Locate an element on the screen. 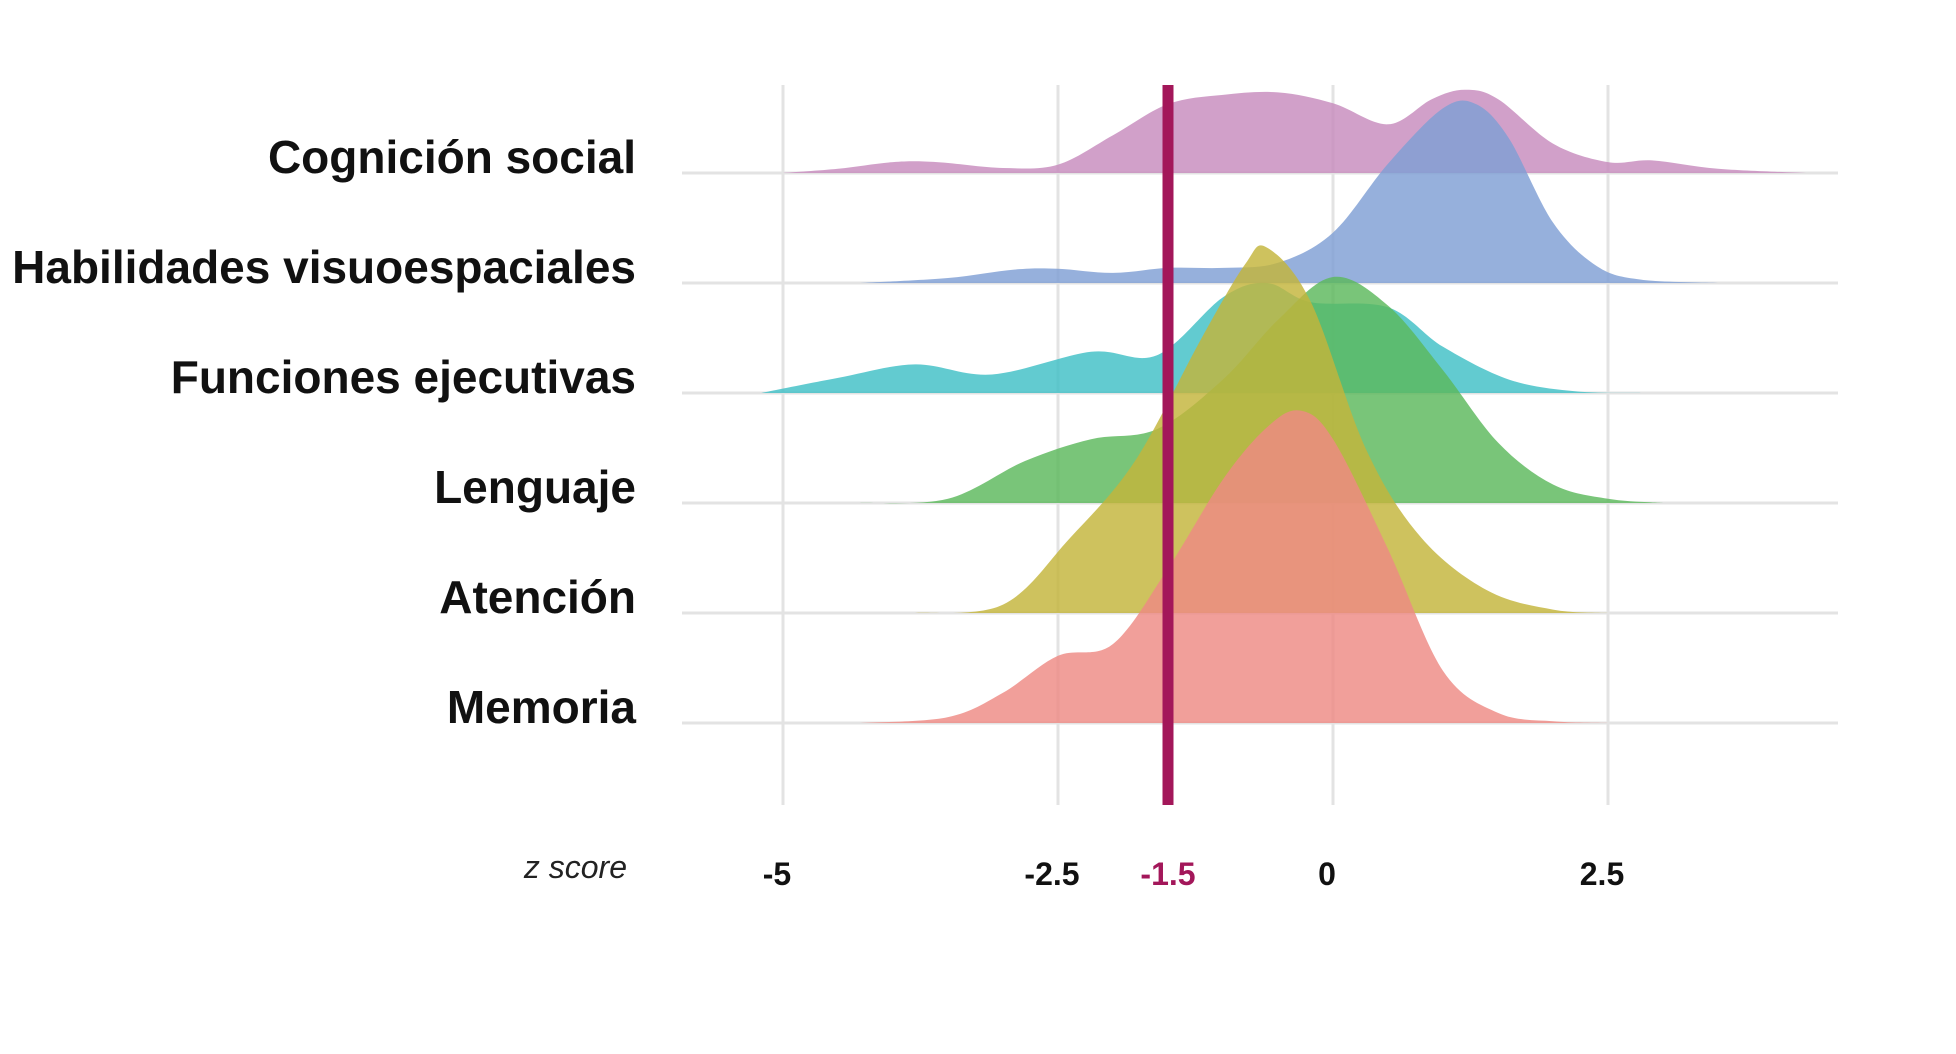  category-label: Funciones ejecutivas is located at coordinates (403, 377).